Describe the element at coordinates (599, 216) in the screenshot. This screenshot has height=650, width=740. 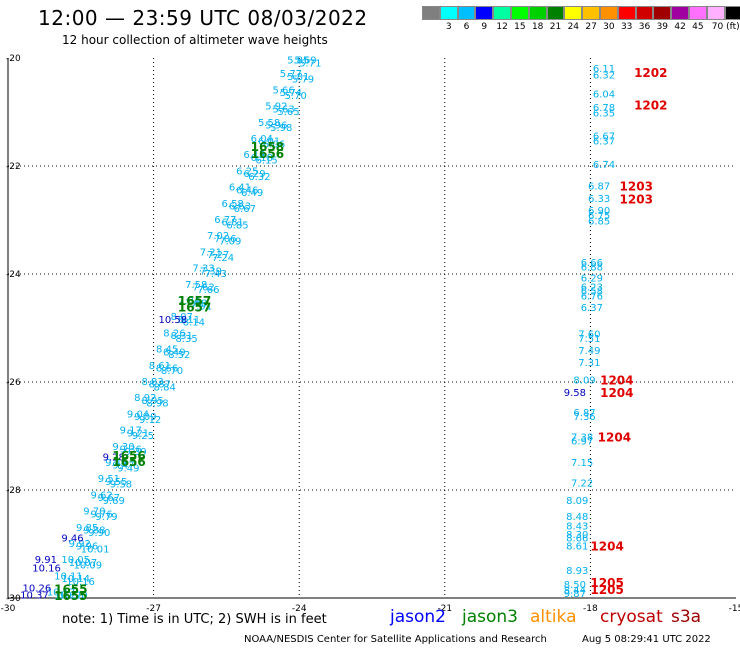
I see `data-point-label: 6.75` at that location.